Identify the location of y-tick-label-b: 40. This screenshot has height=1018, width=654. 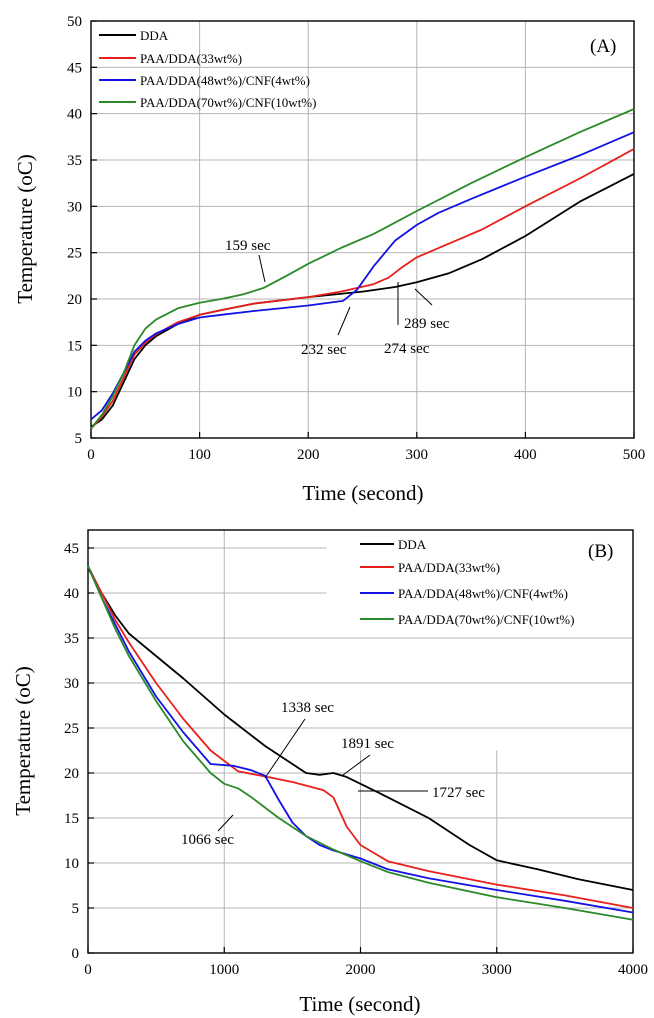
(71, 594).